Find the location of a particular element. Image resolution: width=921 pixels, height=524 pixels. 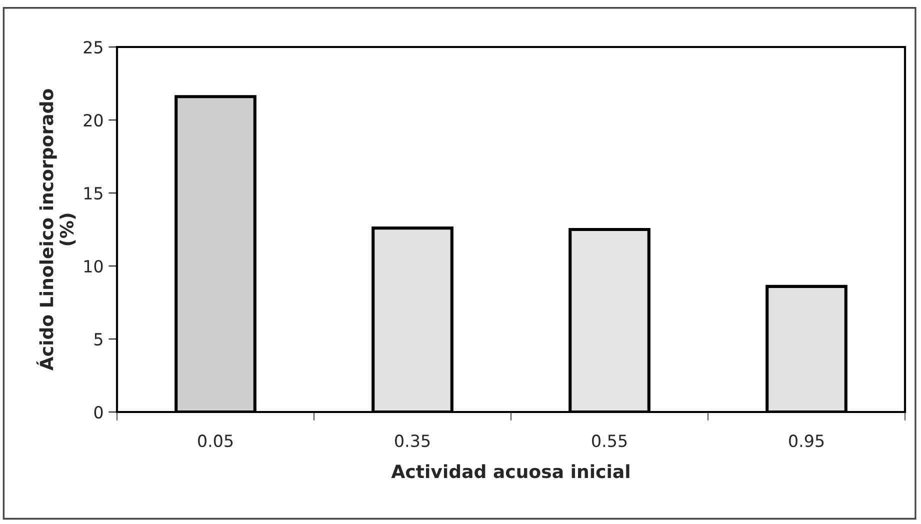

y-axis-title: Ácido Linoleico incorporado (%) is located at coordinates (56, 230).